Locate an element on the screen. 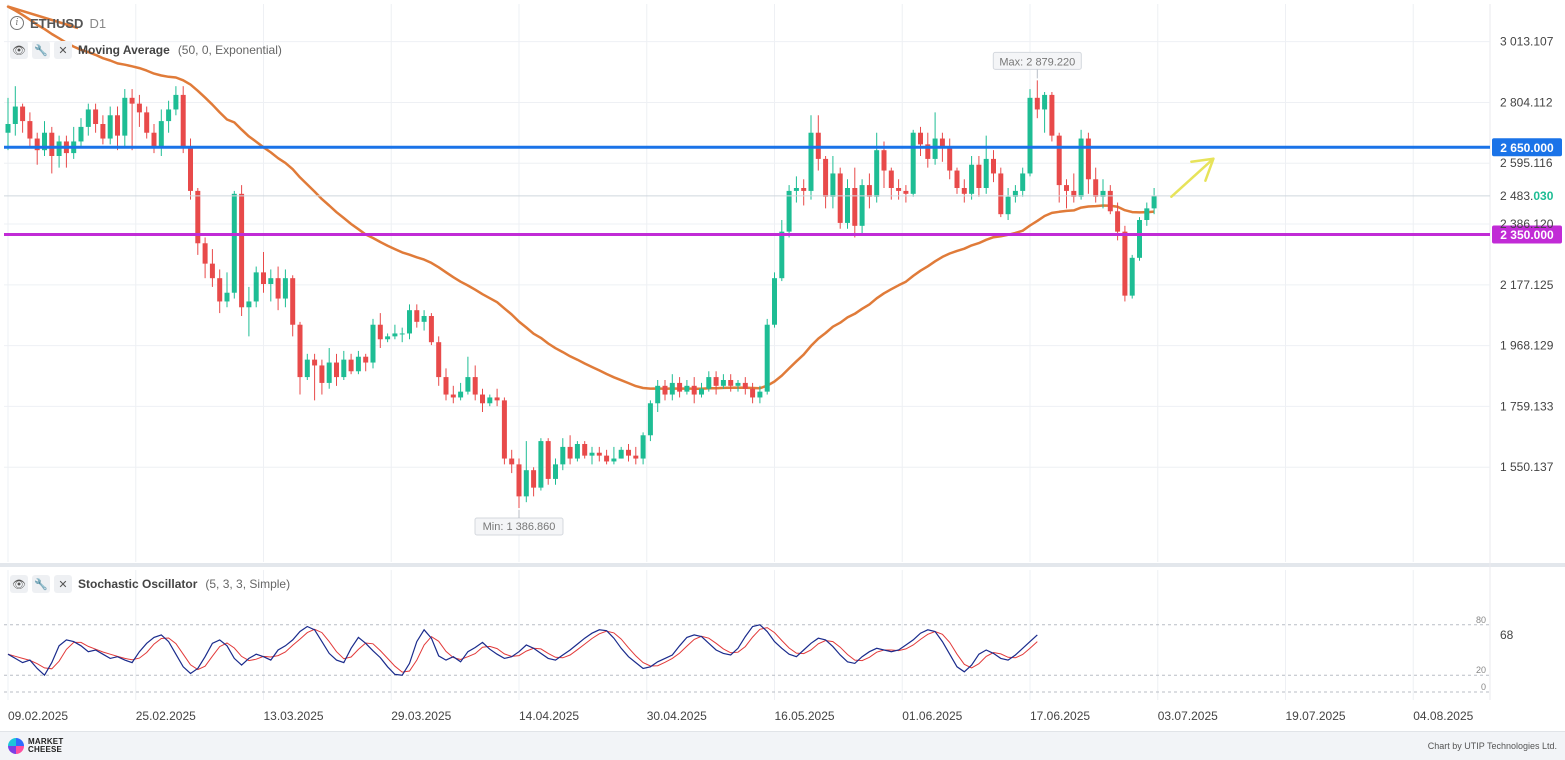  symbol-label: ETHUSD is located at coordinates (57, 23).